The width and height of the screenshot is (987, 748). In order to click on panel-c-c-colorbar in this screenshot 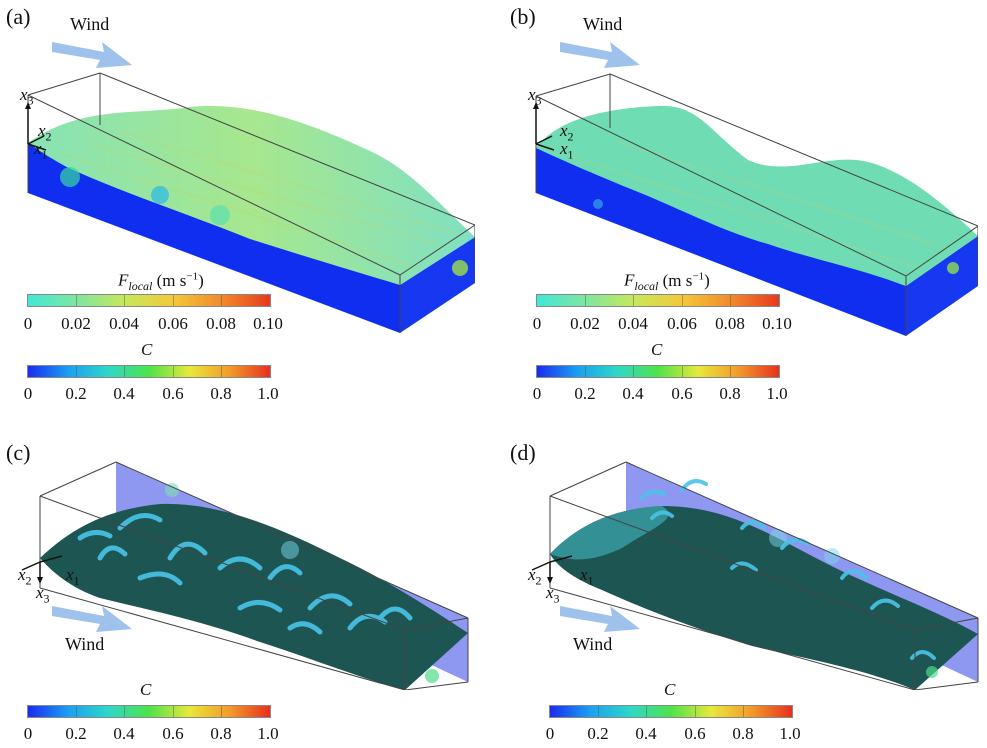, I will do `click(149, 711)`.